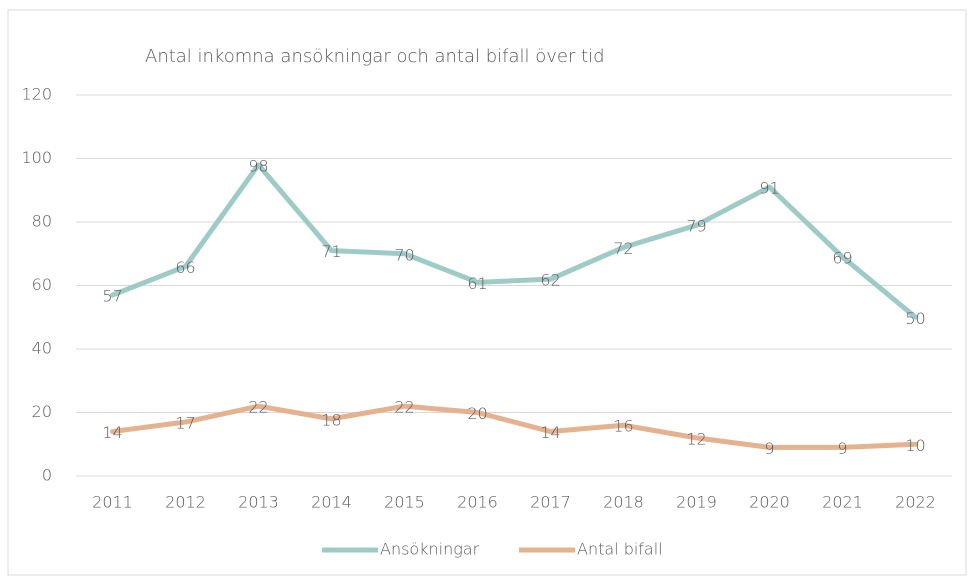 The image size is (975, 580). I want to click on x-tick-label: 2013, so click(258, 502).